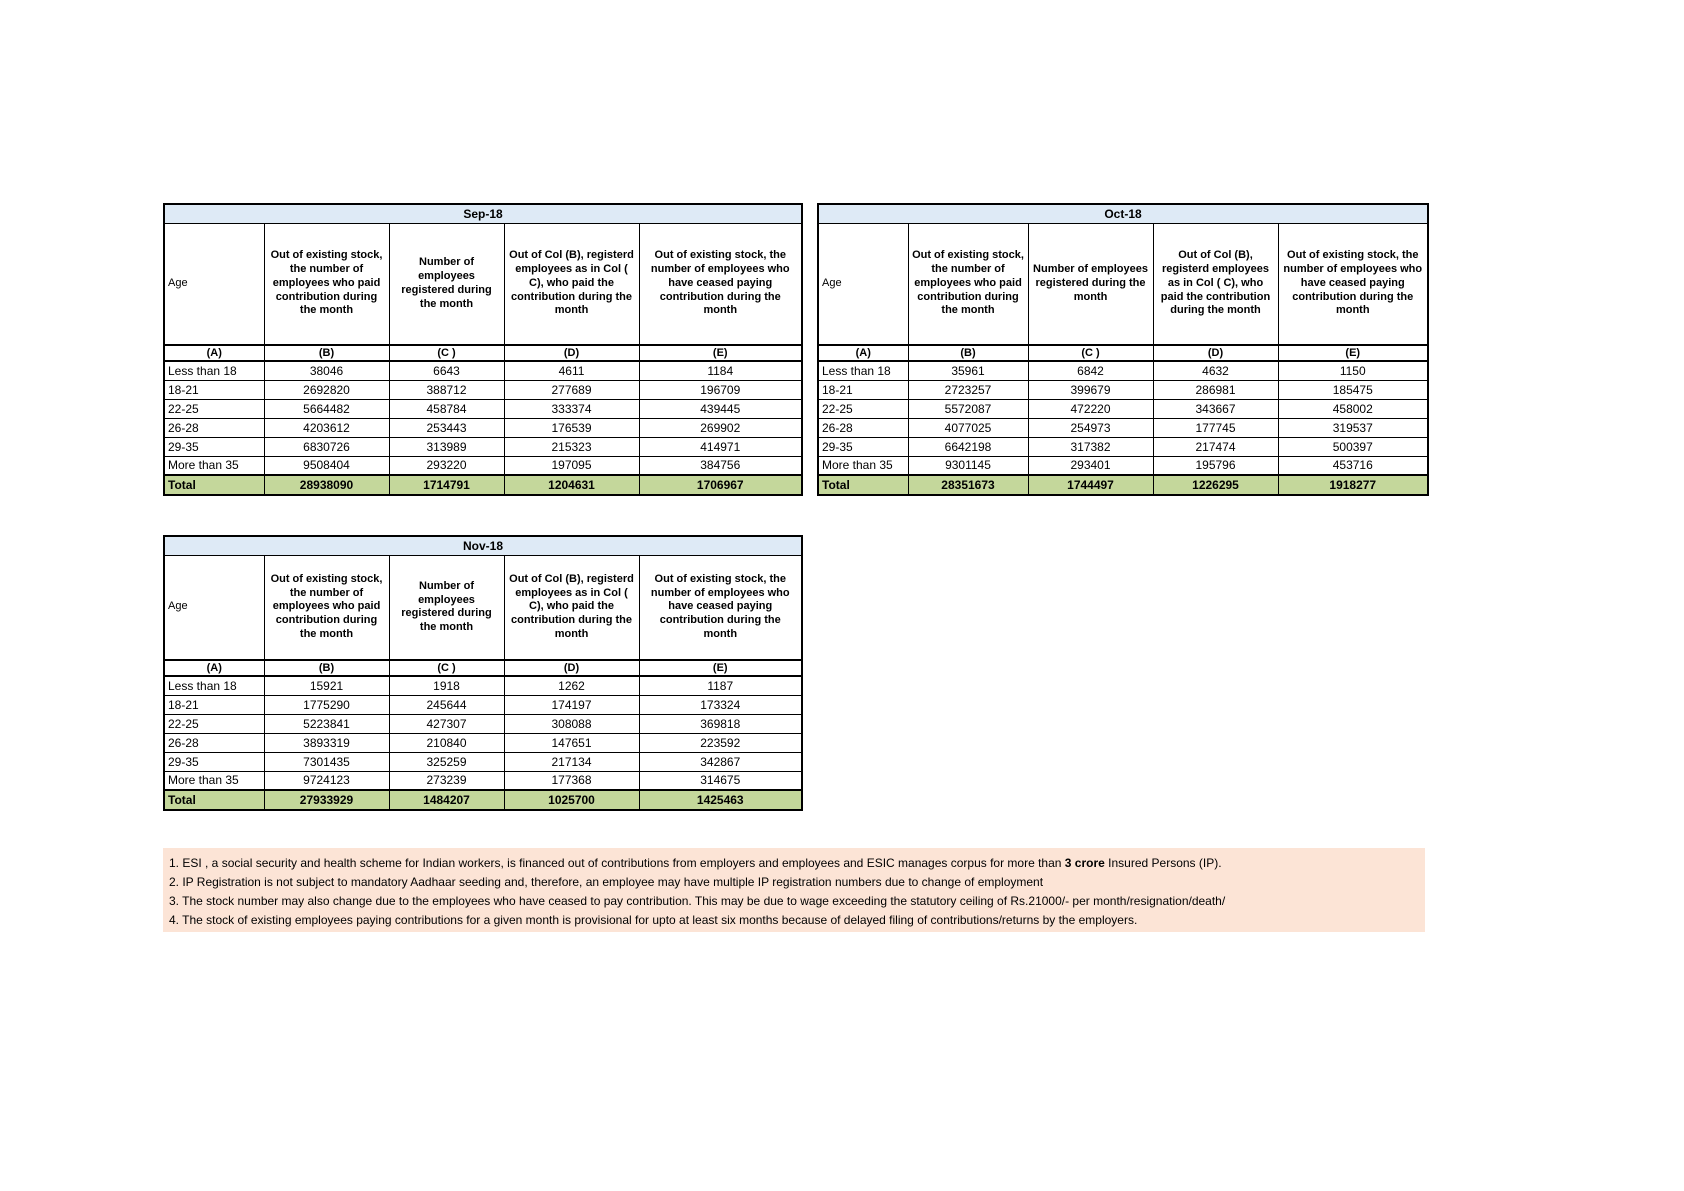 The width and height of the screenshot is (1684, 1191). What do you see at coordinates (446, 800) in the screenshot?
I see `total-value-cell: 1484207` at bounding box center [446, 800].